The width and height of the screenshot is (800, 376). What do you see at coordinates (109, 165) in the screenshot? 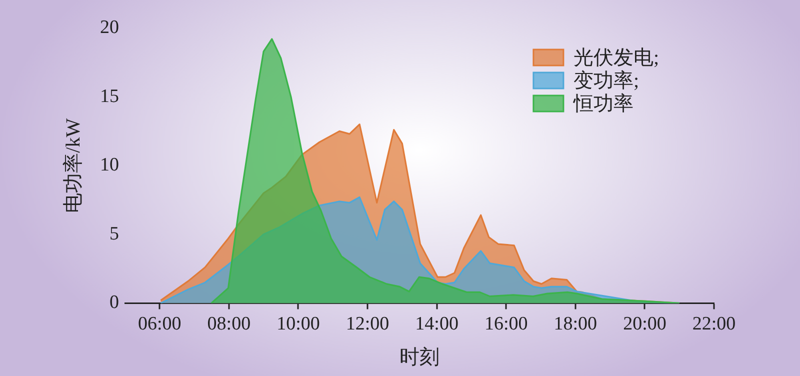
I see `y-tick-label: 10` at bounding box center [109, 165].